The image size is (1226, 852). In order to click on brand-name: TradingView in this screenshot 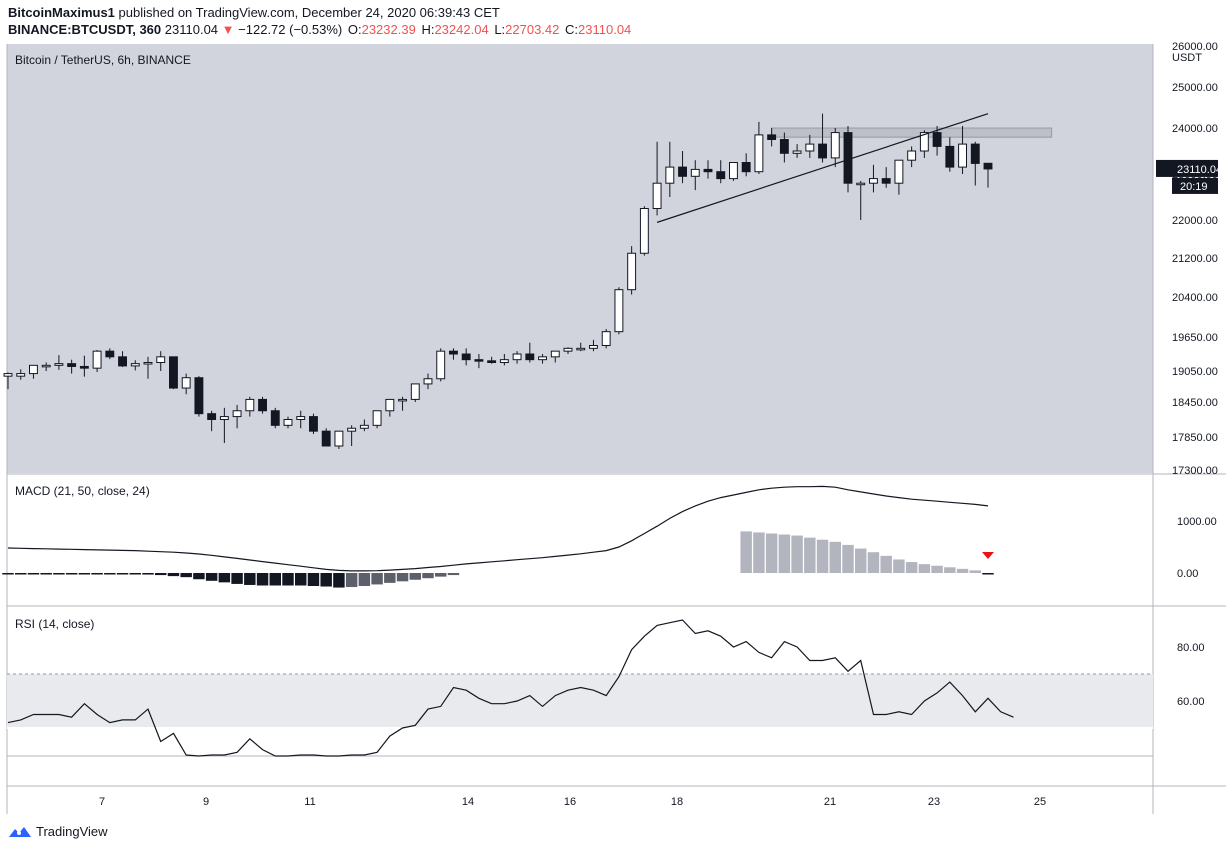, I will do `click(72, 831)`.